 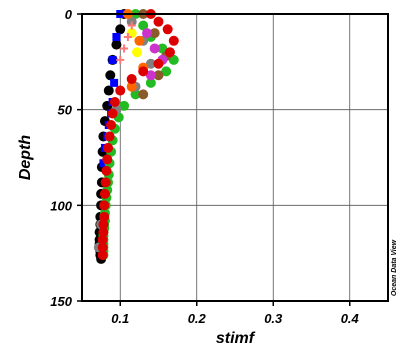 What do you see at coordinates (65, 110) in the screenshot?
I see `y-tick-label-1: 50` at bounding box center [65, 110].